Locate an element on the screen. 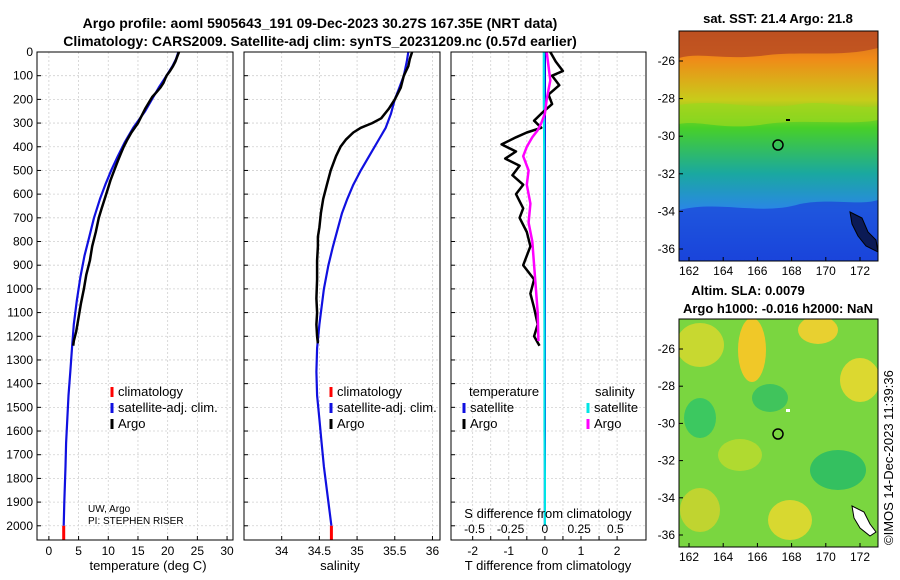  x-tick-label: -2 is located at coordinates (472, 551).